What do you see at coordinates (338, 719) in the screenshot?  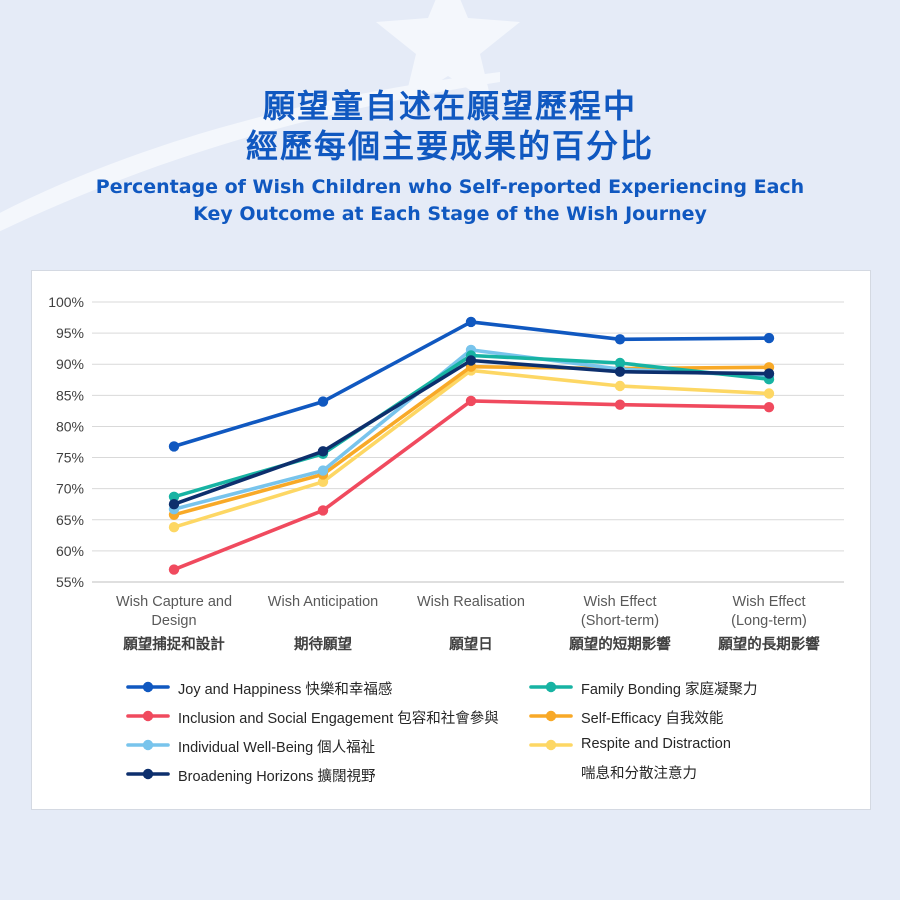 I see `legend-label: Inclusion and Social Engagement 包容和社會參與` at bounding box center [338, 719].